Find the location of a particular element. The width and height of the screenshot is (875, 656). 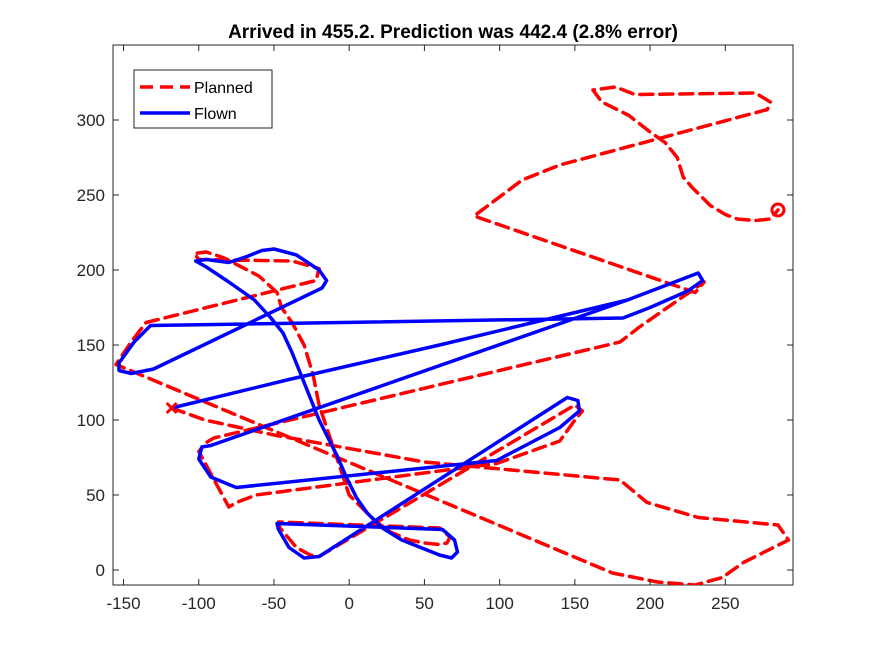

legend-label-flown: Flown is located at coordinates (215, 114).